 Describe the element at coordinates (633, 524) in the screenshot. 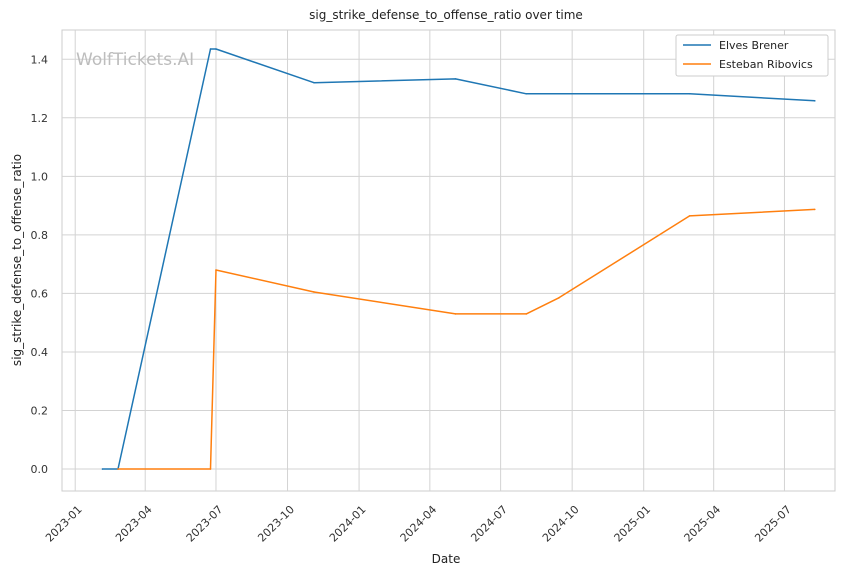

I see `x-tick-label: 2025-01` at that location.